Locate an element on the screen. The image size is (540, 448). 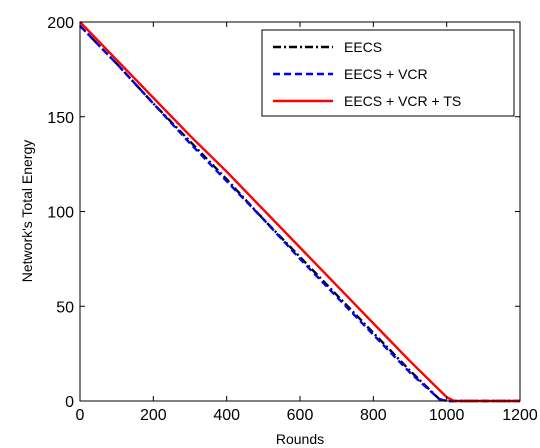
x-tick-label: 600 is located at coordinates (300, 415).